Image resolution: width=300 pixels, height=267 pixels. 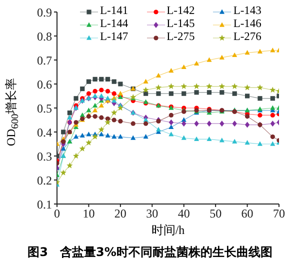 What do you see at coordinates (44, 84) in the screenshot?
I see `y-tick-label: 0.6` at bounding box center [44, 84].